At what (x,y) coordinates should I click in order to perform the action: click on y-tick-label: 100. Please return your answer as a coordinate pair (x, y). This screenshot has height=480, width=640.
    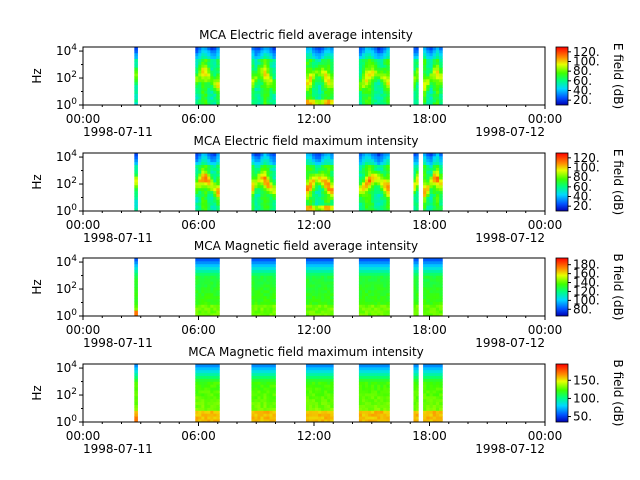
    Looking at the image, I should click on (66, 315).